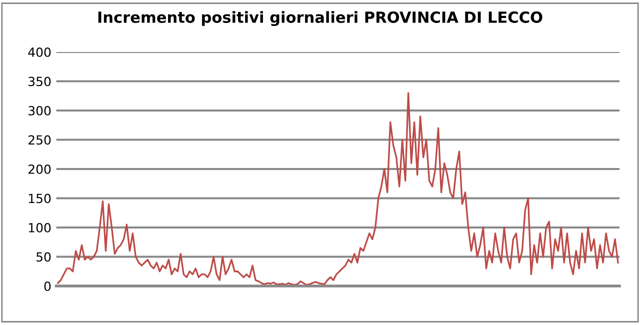  I want to click on y-tick-label: 300, so click(39, 111).